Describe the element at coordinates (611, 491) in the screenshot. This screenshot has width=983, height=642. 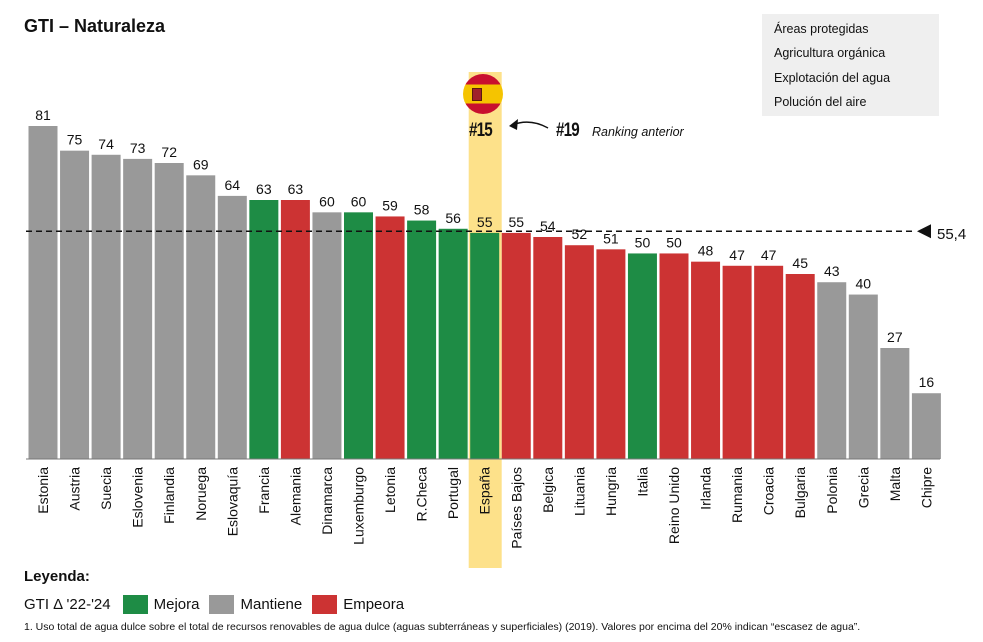
I see `category-label: Hungria` at that location.